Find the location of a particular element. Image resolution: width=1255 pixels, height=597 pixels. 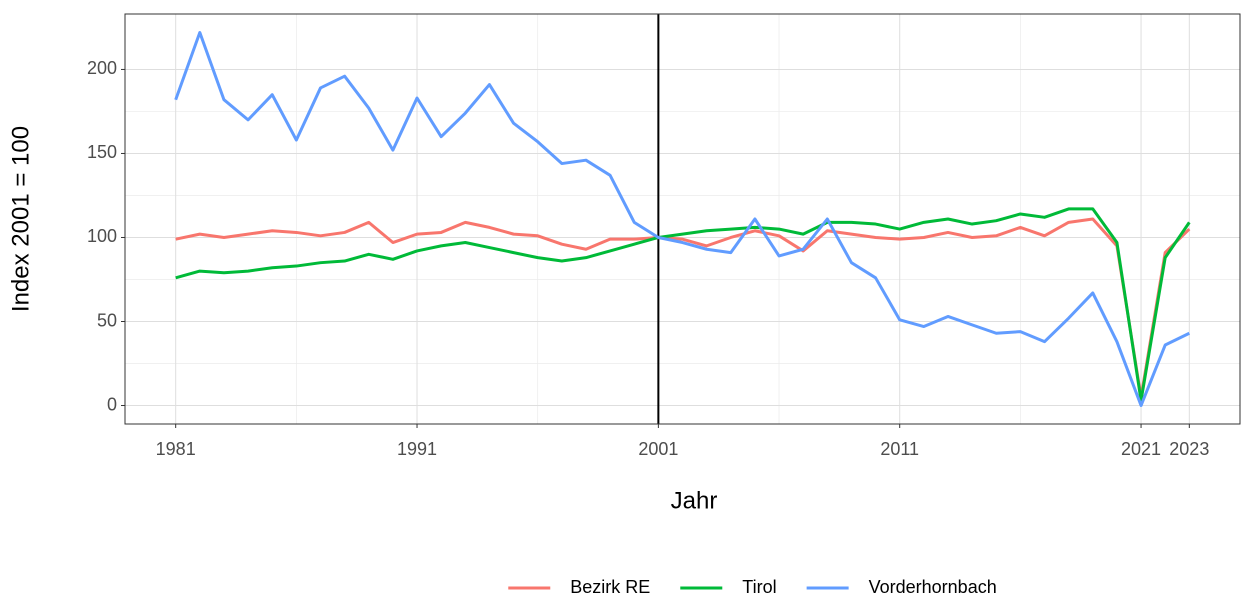

x-tick-label: 1981 is located at coordinates (176, 449).